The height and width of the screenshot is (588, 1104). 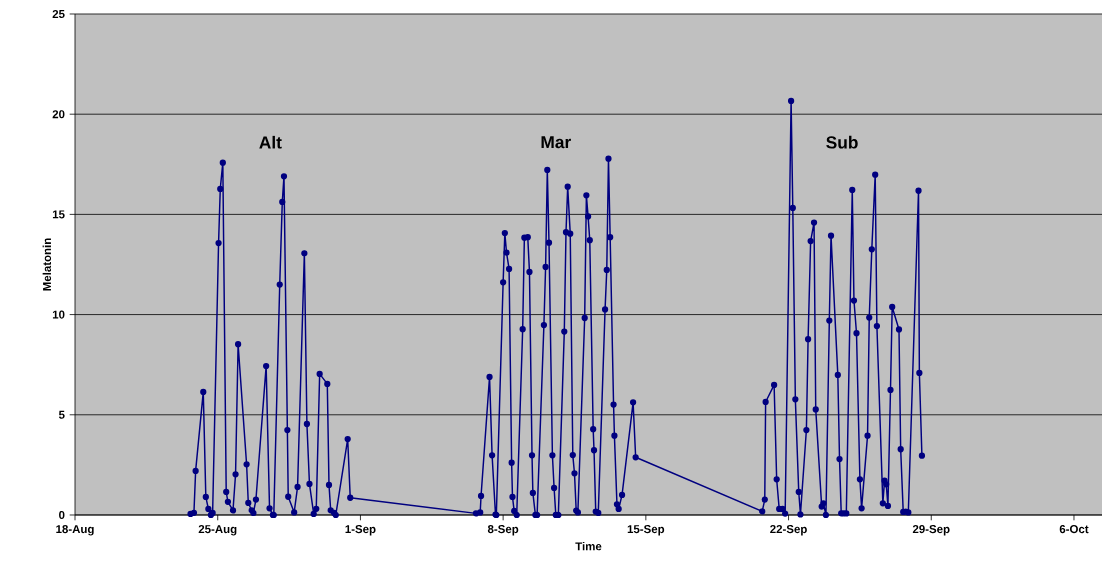 What do you see at coordinates (788, 530) in the screenshot?
I see `x-tick-label: 22-Sep` at bounding box center [788, 530].